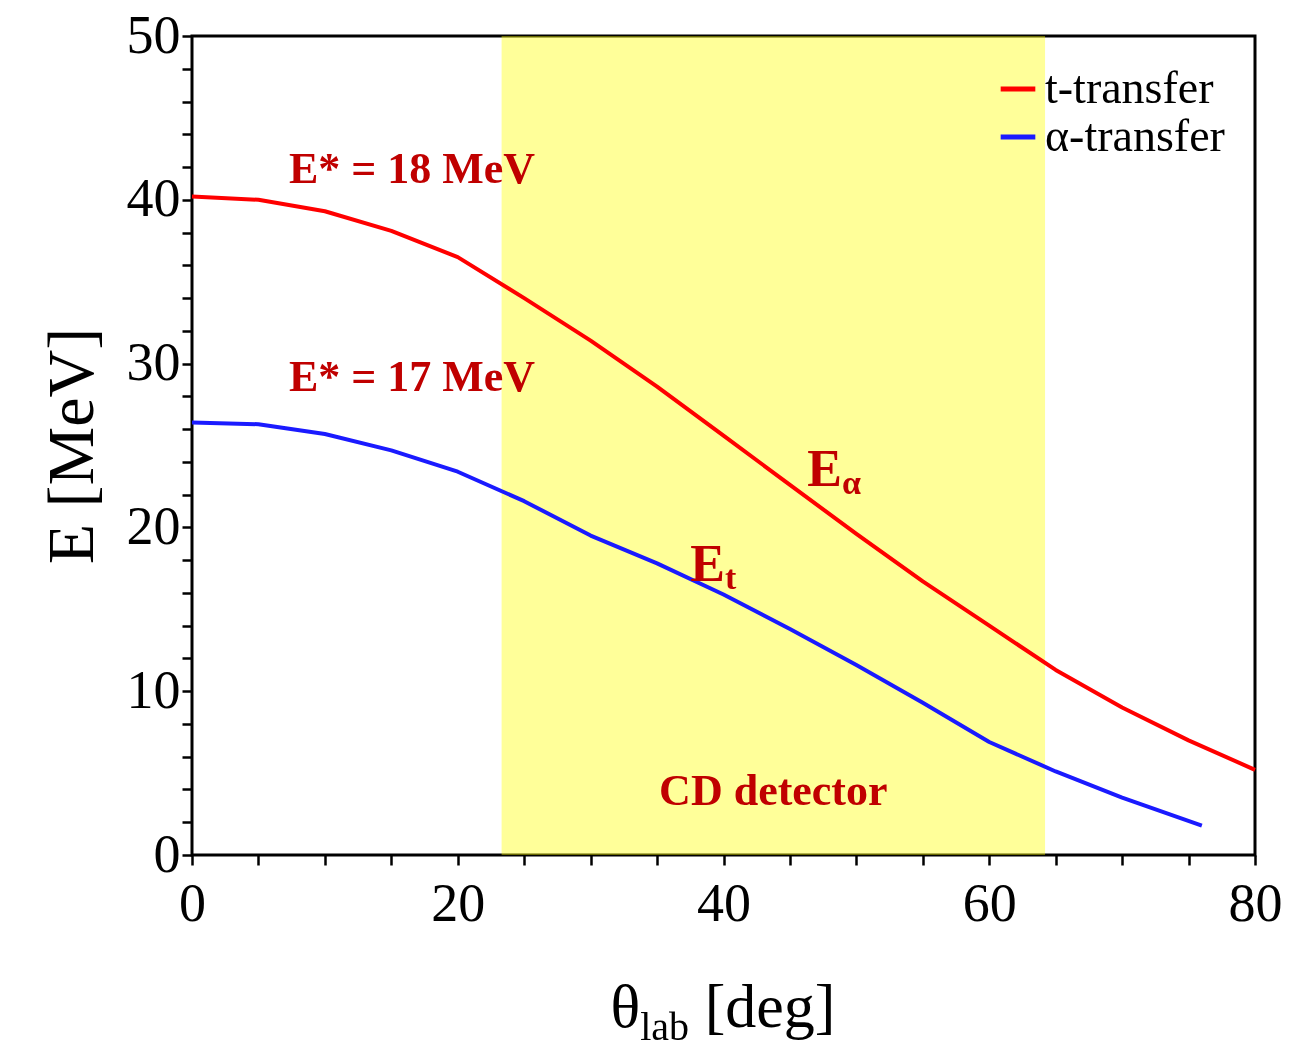 This screenshot has height=1062, width=1295. I want to click on y-tick-label: 0, so click(167, 853).